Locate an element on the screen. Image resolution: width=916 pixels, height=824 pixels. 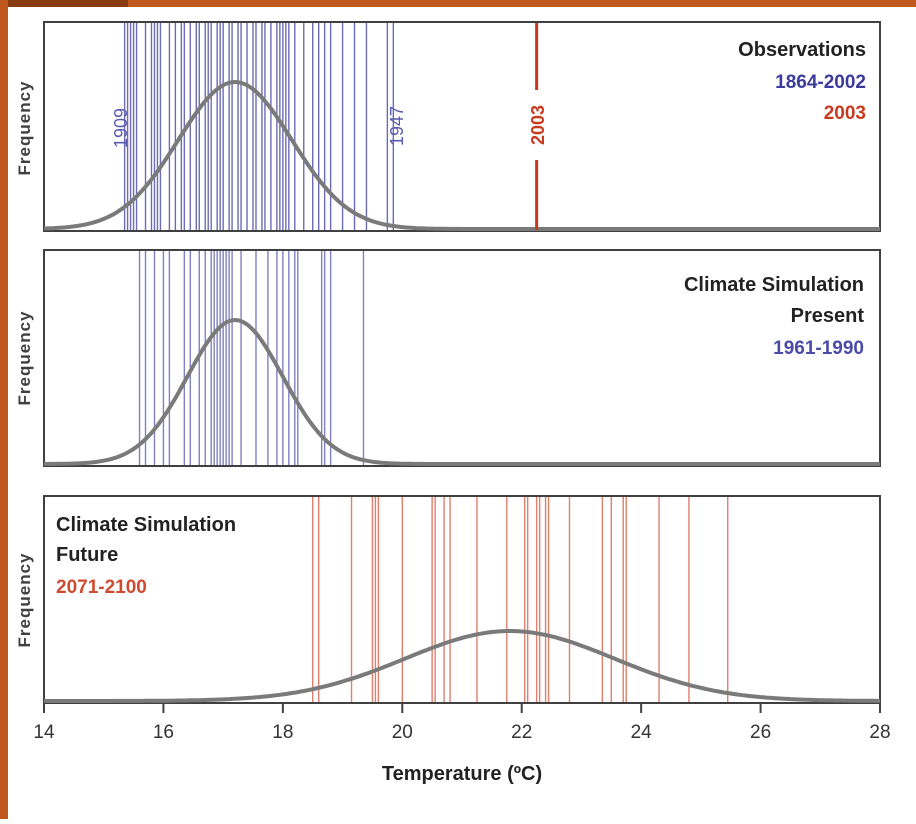
x-tick-label: 26 is located at coordinates (760, 732).